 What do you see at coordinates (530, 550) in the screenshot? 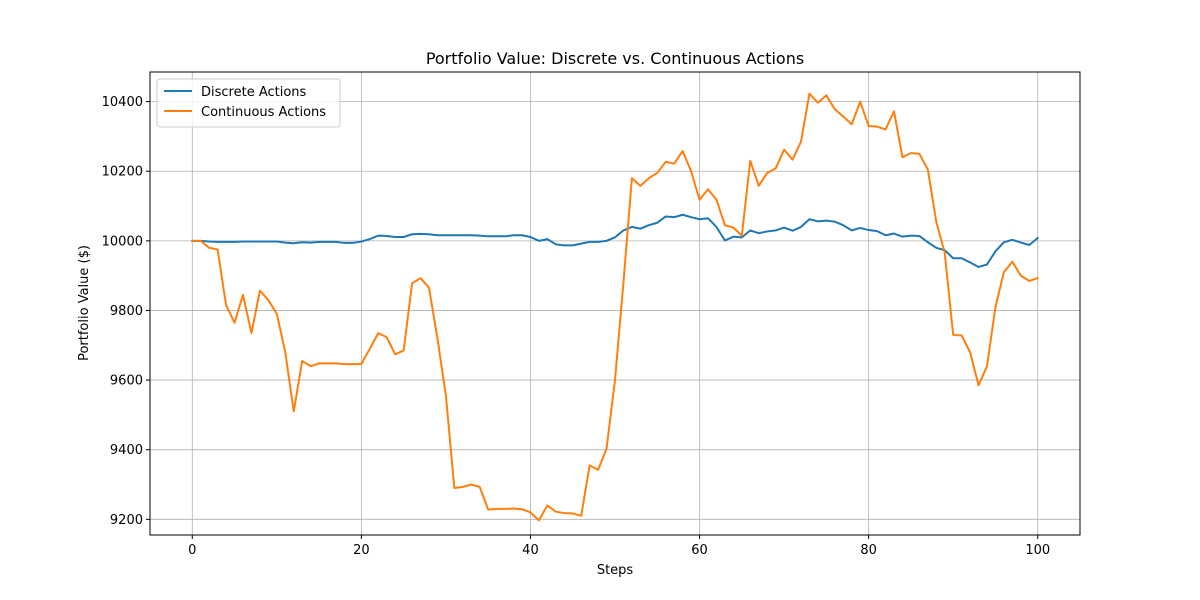
I see `x-tick-label: 40` at bounding box center [530, 550].